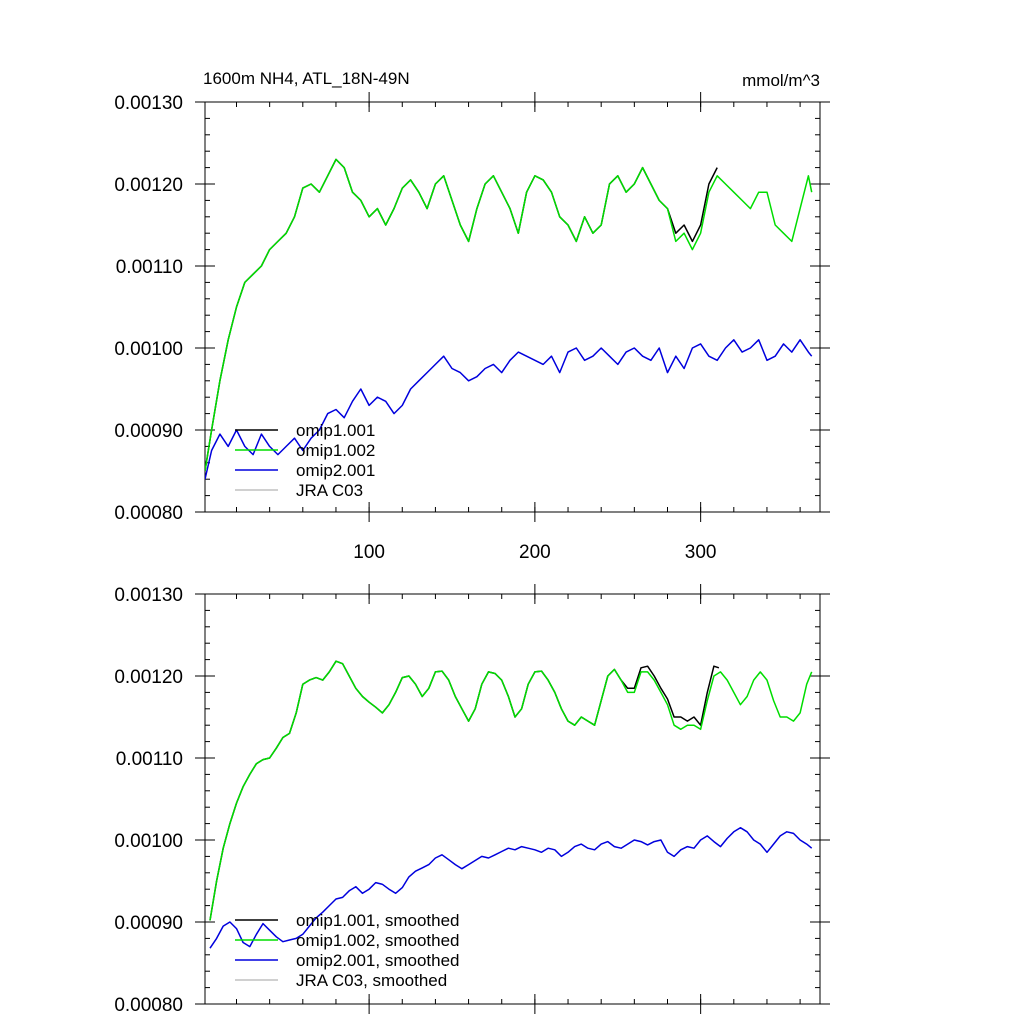 The width and height of the screenshot is (1024, 1024). What do you see at coordinates (335, 430) in the screenshot?
I see `legend-label: omip1.001` at bounding box center [335, 430].